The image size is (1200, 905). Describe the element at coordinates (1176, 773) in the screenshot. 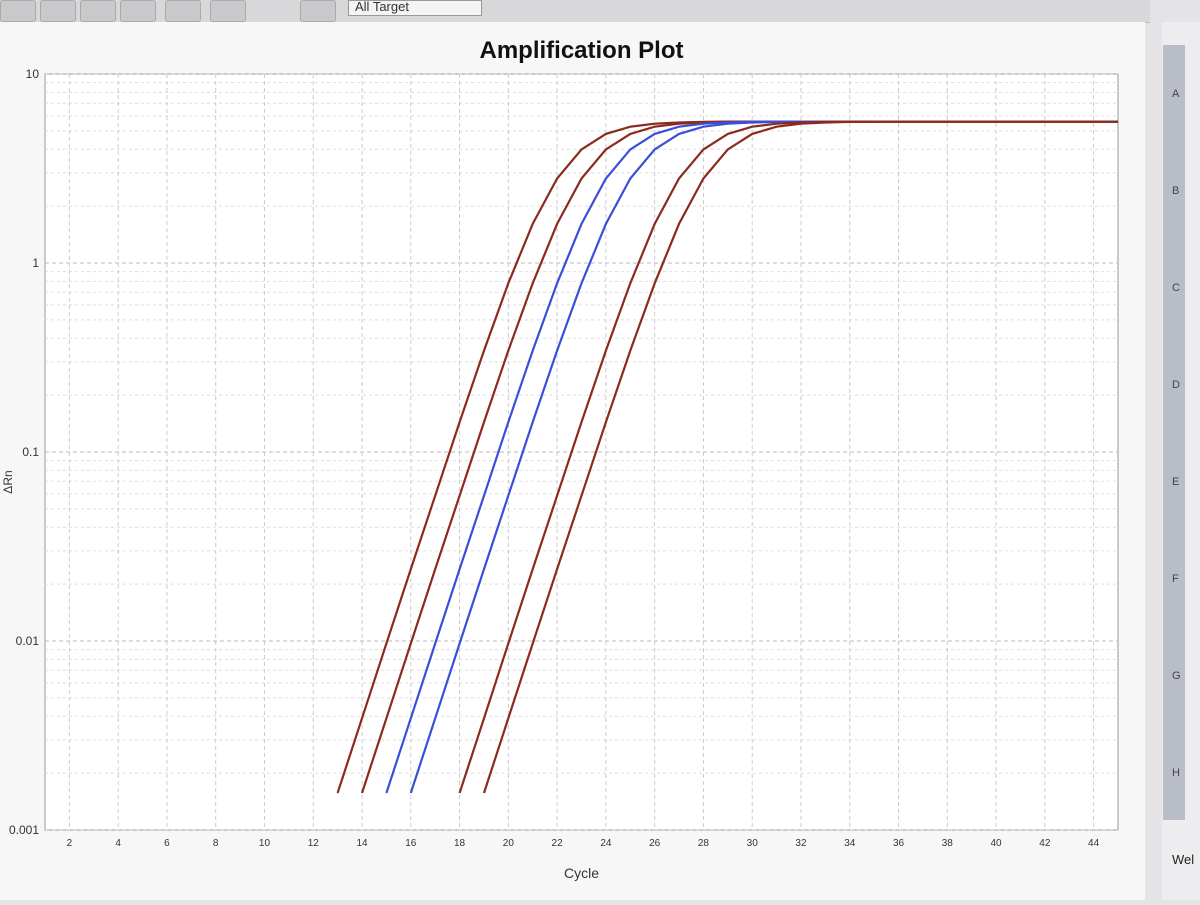

I see `row-label: H` at that location.